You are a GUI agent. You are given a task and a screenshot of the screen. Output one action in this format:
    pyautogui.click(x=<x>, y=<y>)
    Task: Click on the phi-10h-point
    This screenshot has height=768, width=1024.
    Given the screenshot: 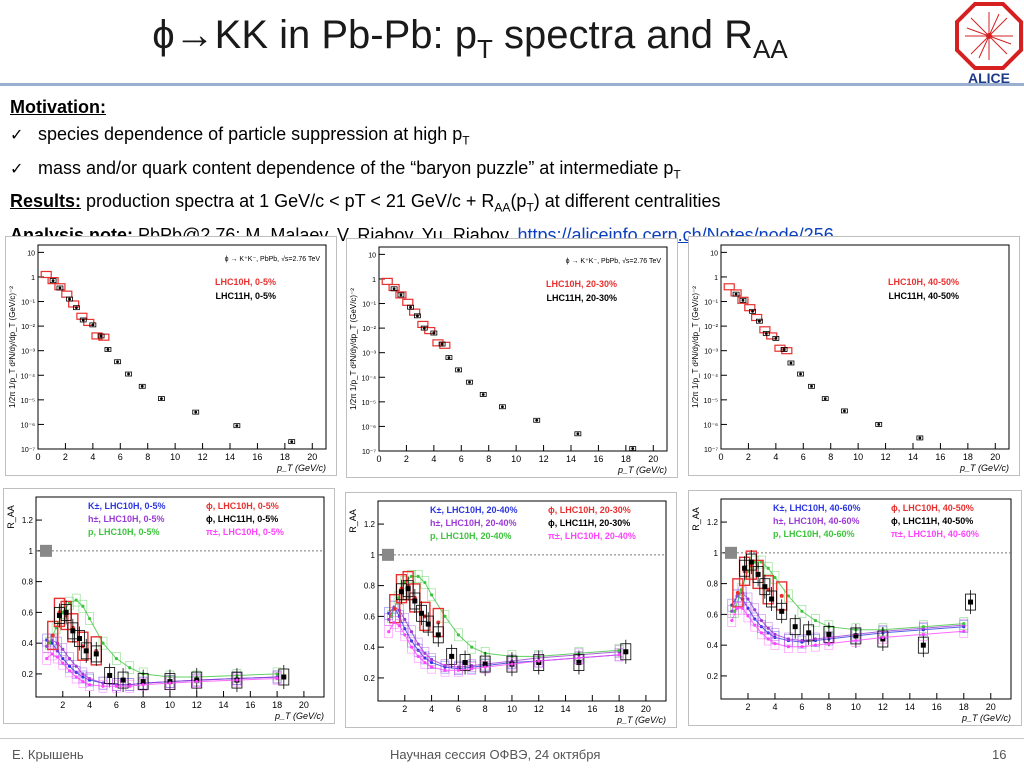 What is the action you would take?
    pyautogui.click(x=737, y=592)
    